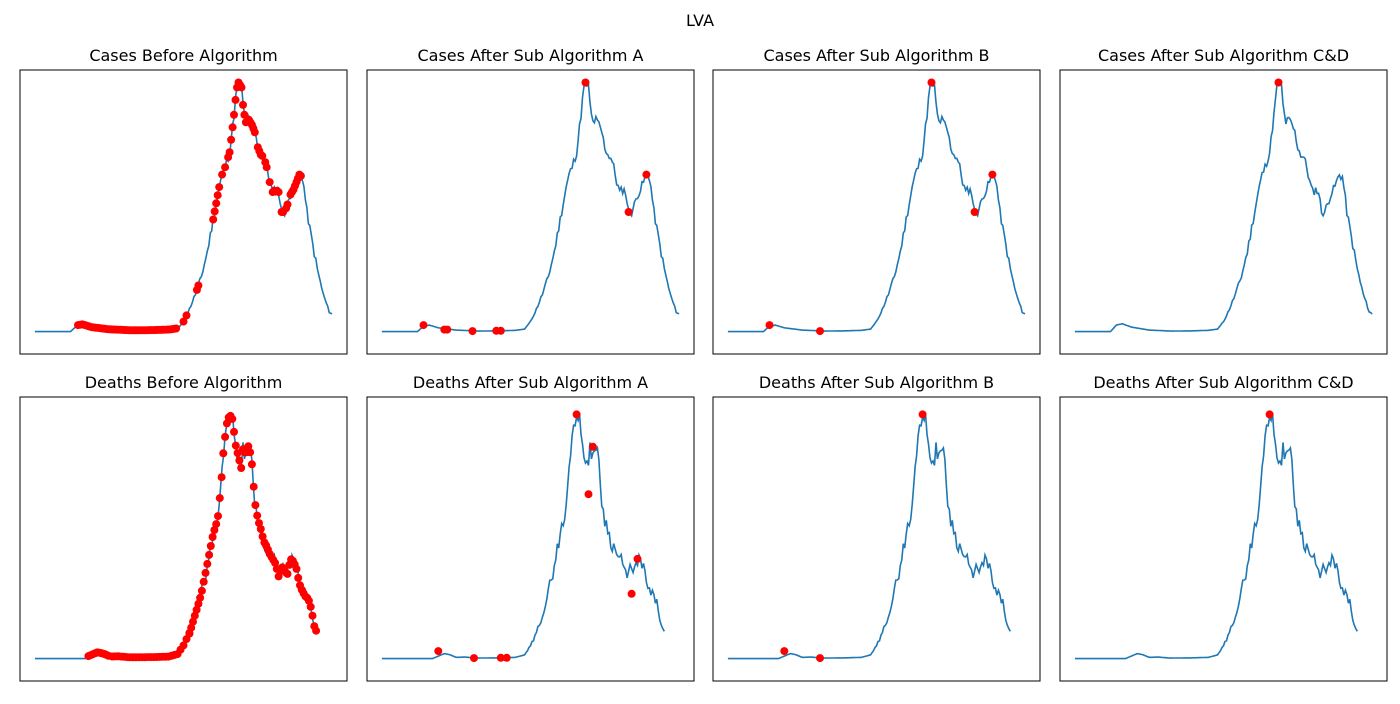 This screenshot has height=704, width=1400. Describe the element at coordinates (876, 382) in the screenshot. I see `subplot-title: Deaths After Sub Algorithm B` at that location.